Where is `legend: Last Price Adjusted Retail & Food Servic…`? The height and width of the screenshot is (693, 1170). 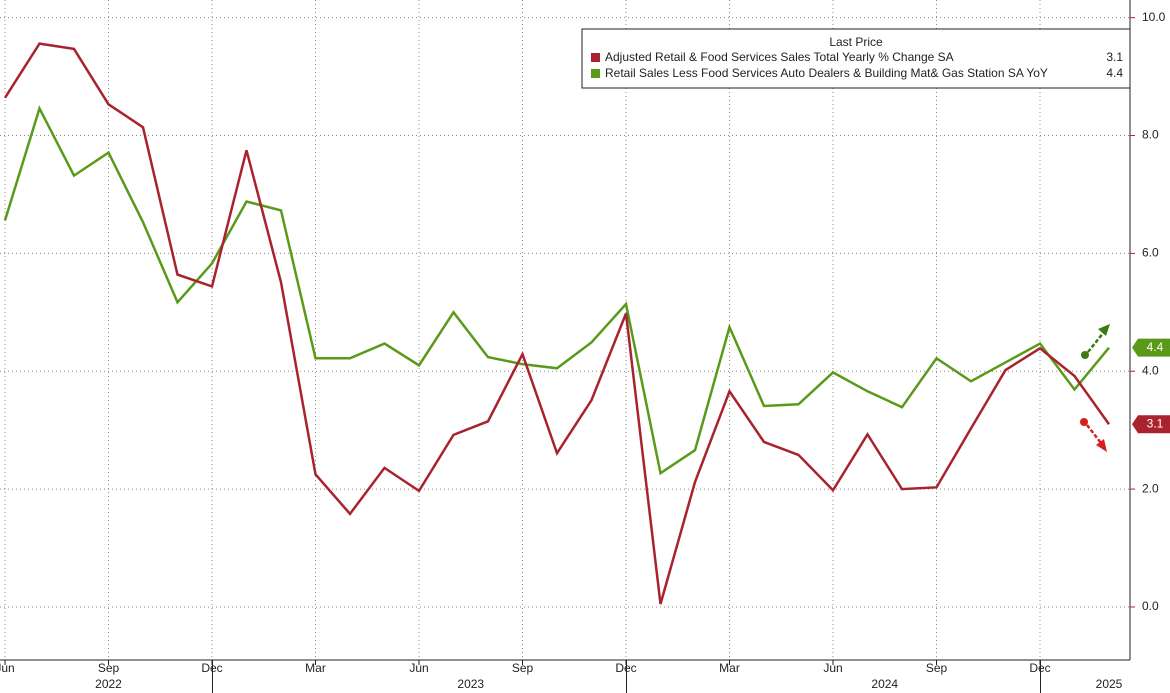
legend: Last Price Adjusted Retail & Food Servic… is located at coordinates (856, 58).